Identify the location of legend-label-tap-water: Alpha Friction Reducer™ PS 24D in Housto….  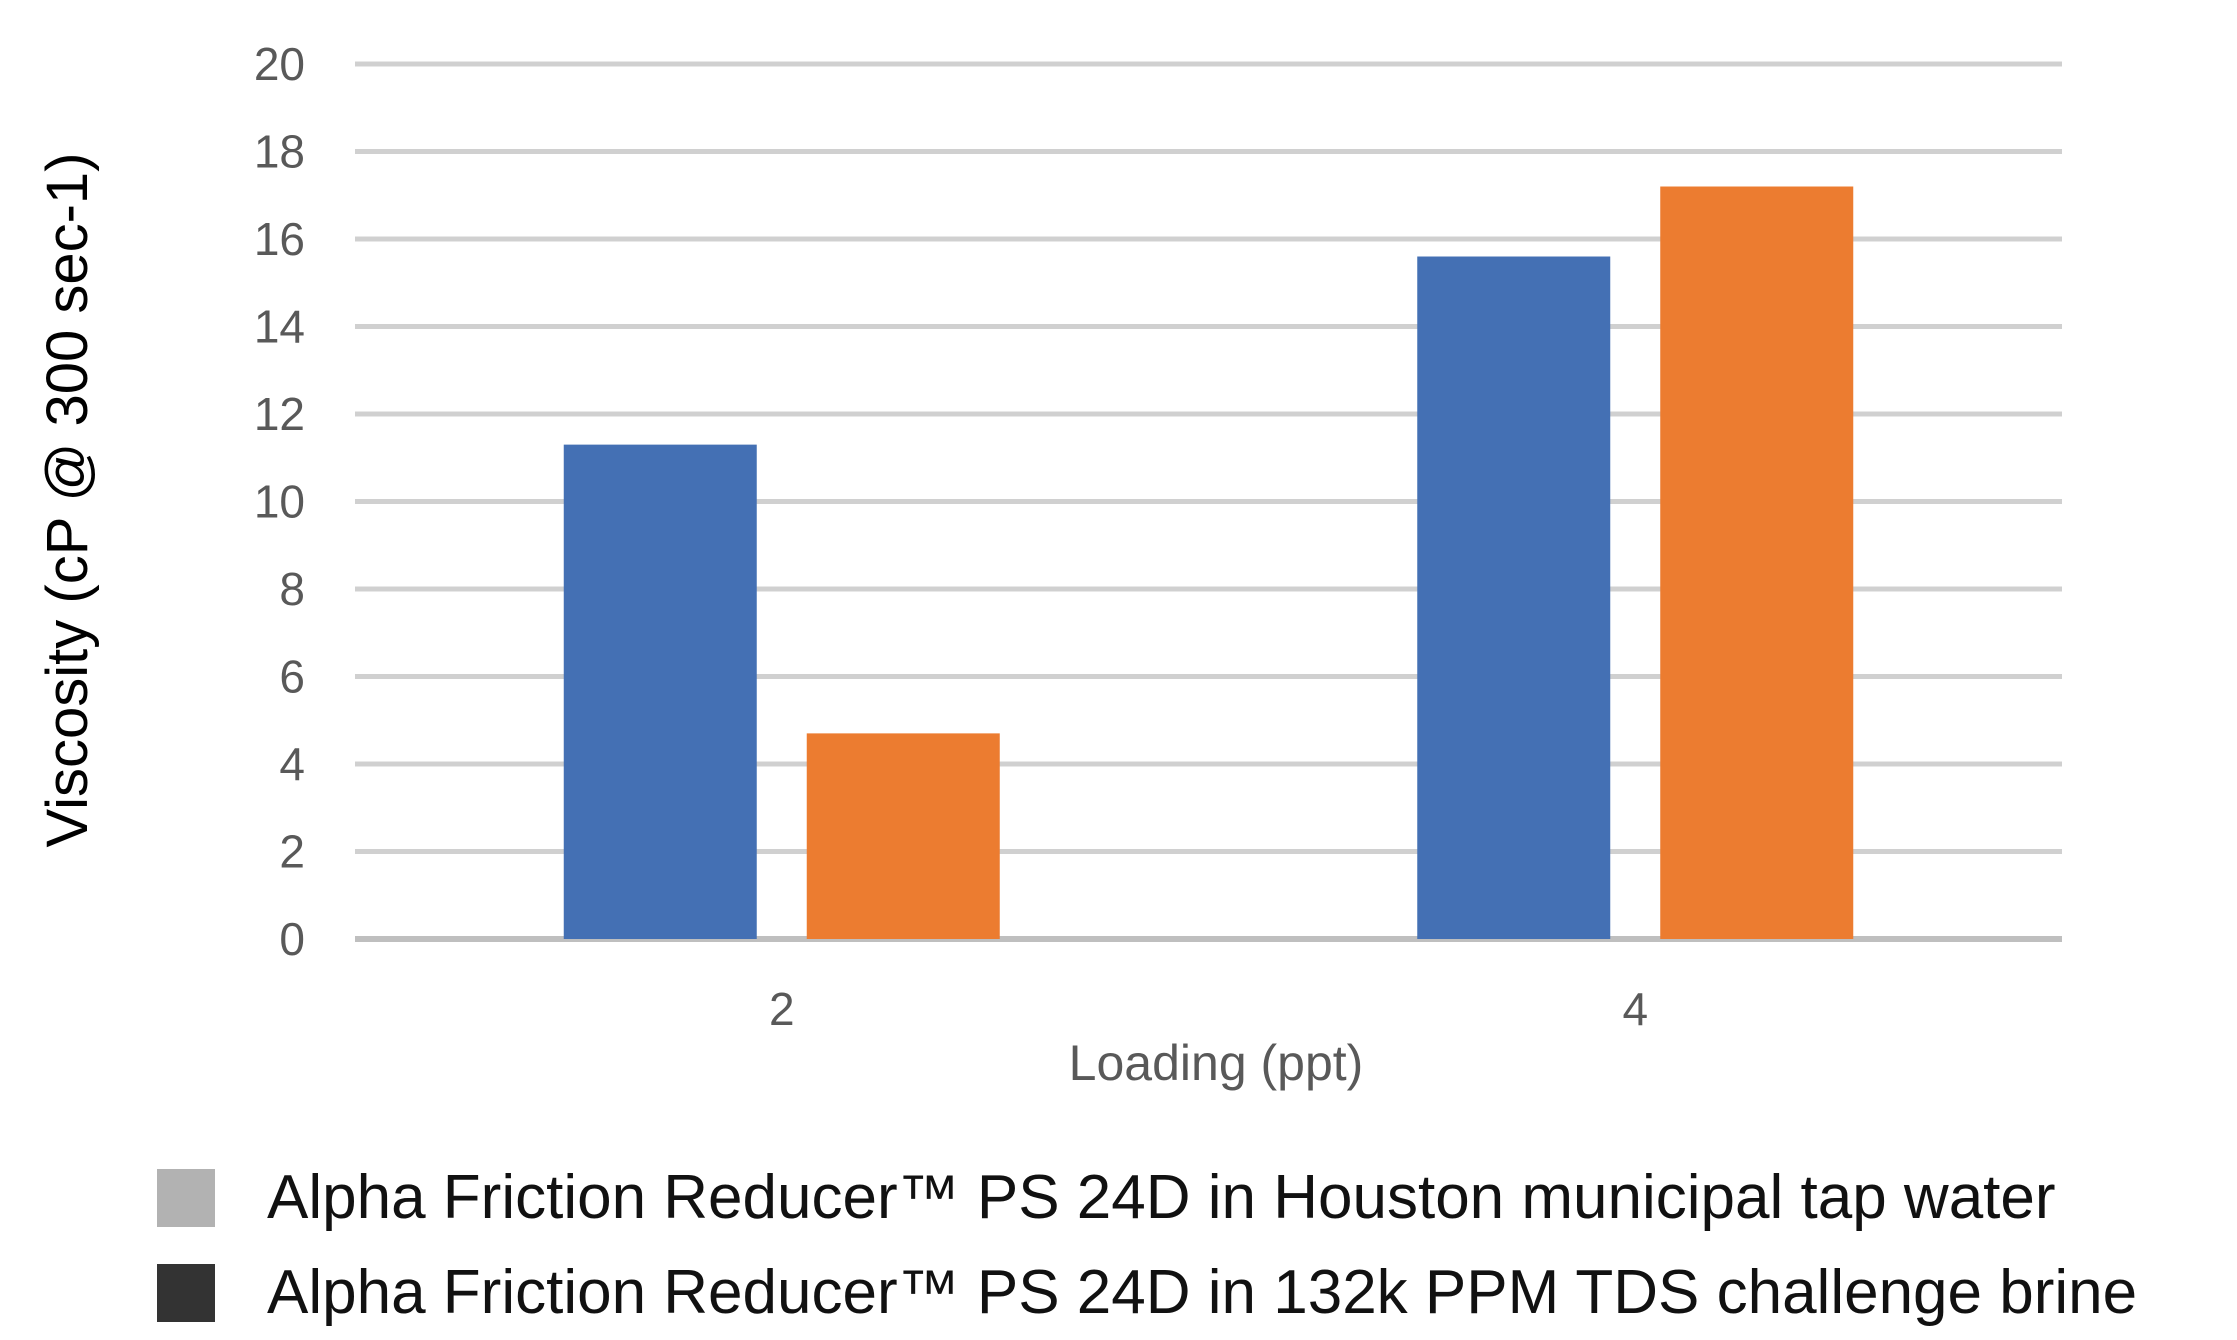
(1161, 1197).